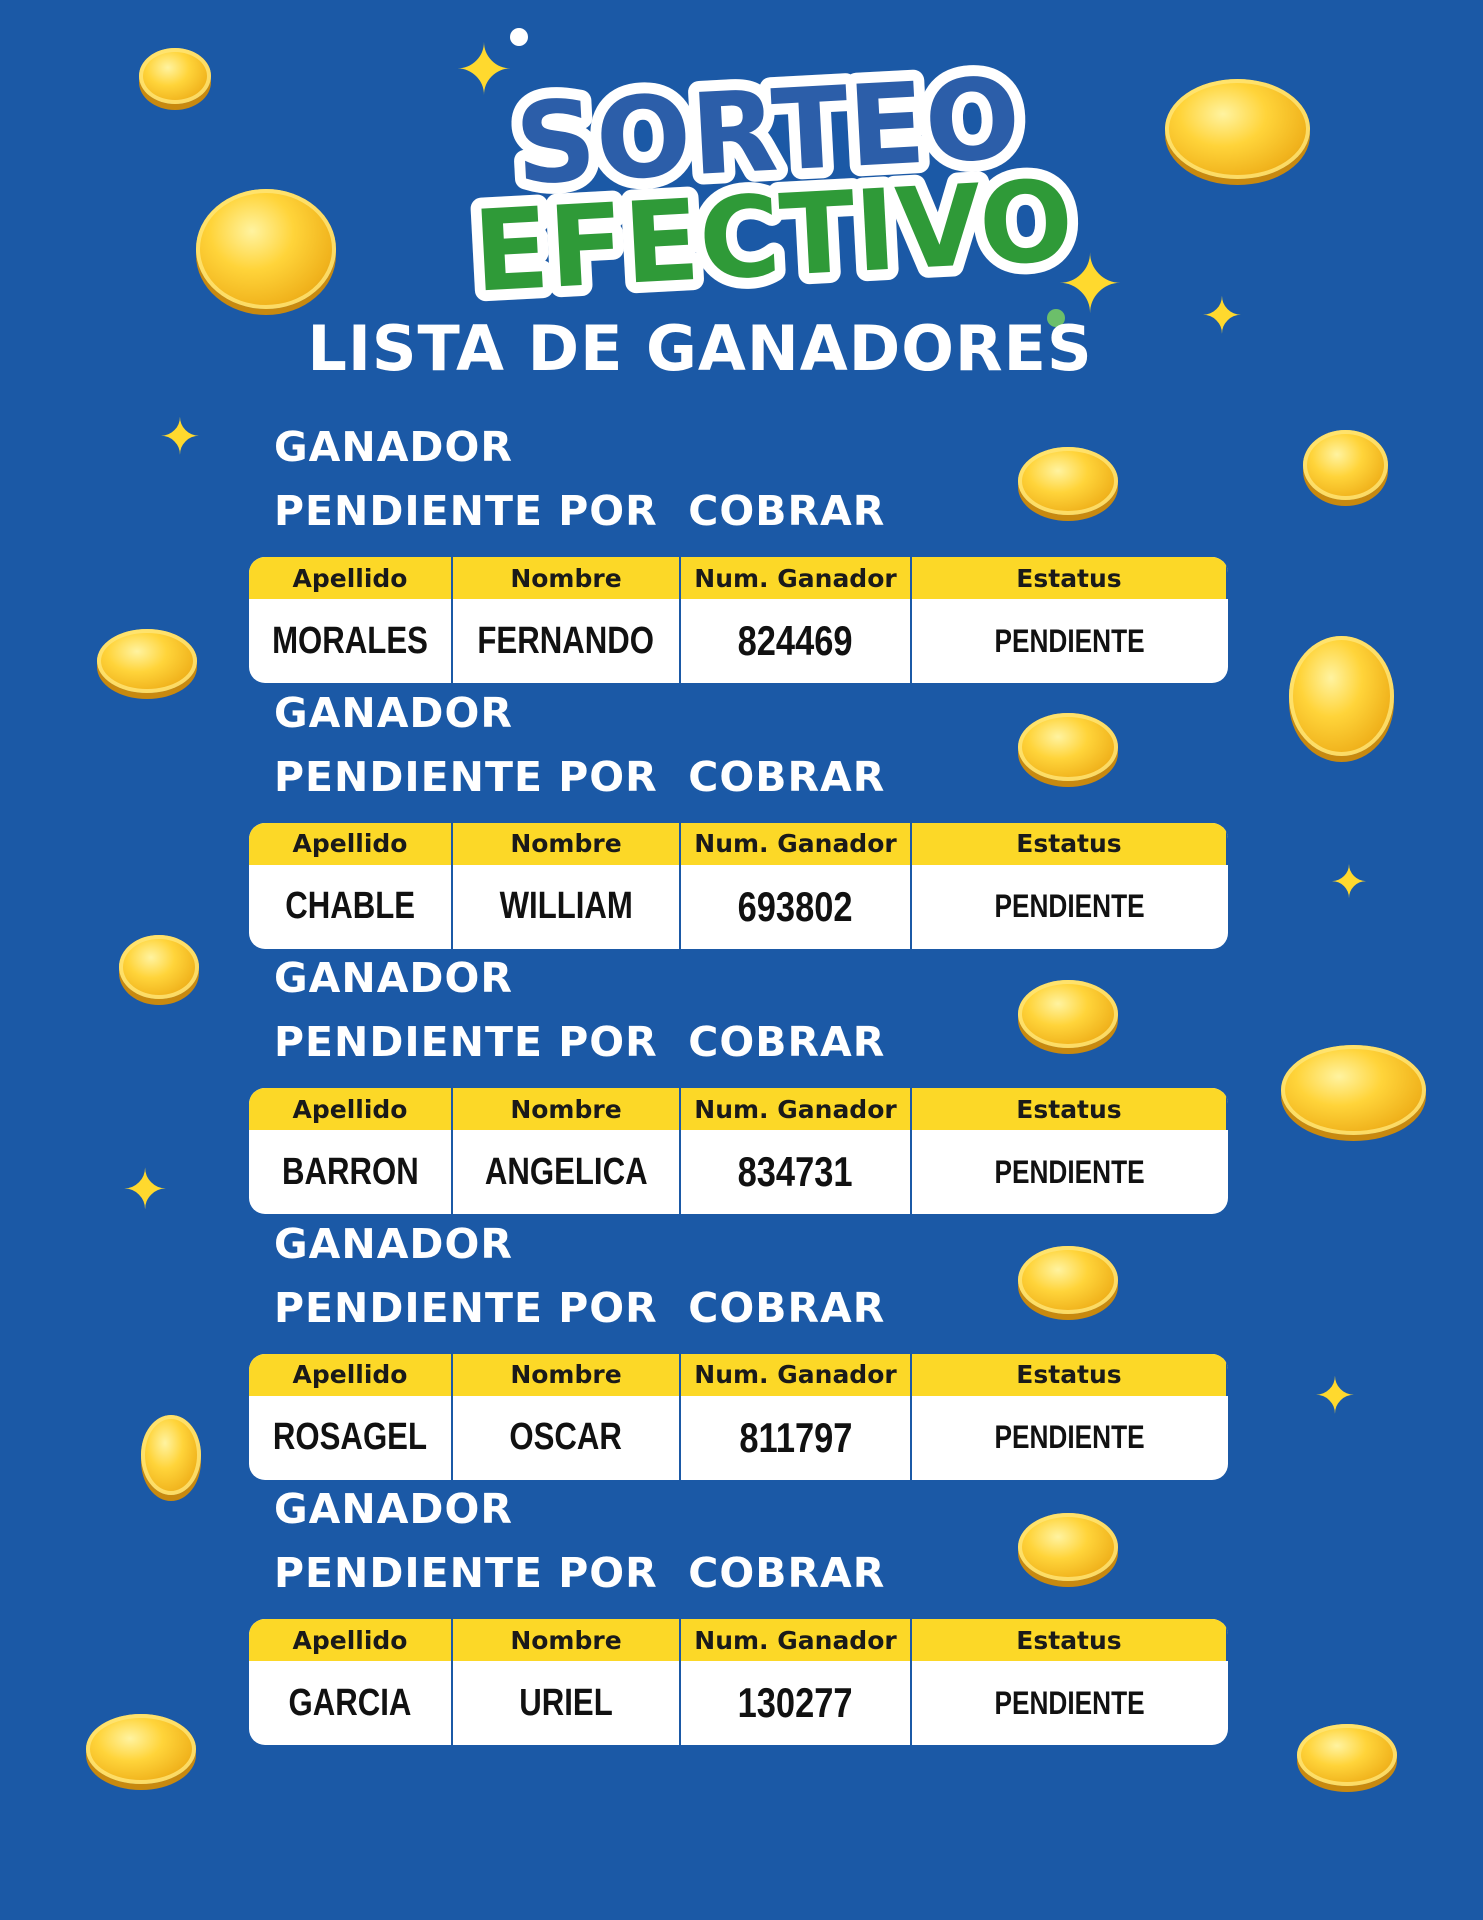 Image resolution: width=1483 pixels, height=1920 pixels. I want to click on name-cell: OSCAR, so click(567, 1437).